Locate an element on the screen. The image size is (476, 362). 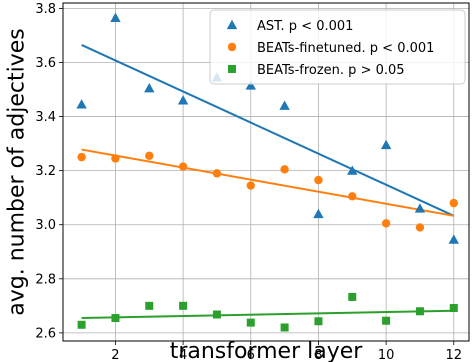
y-tick-label: 2.6 is located at coordinates (45, 333).